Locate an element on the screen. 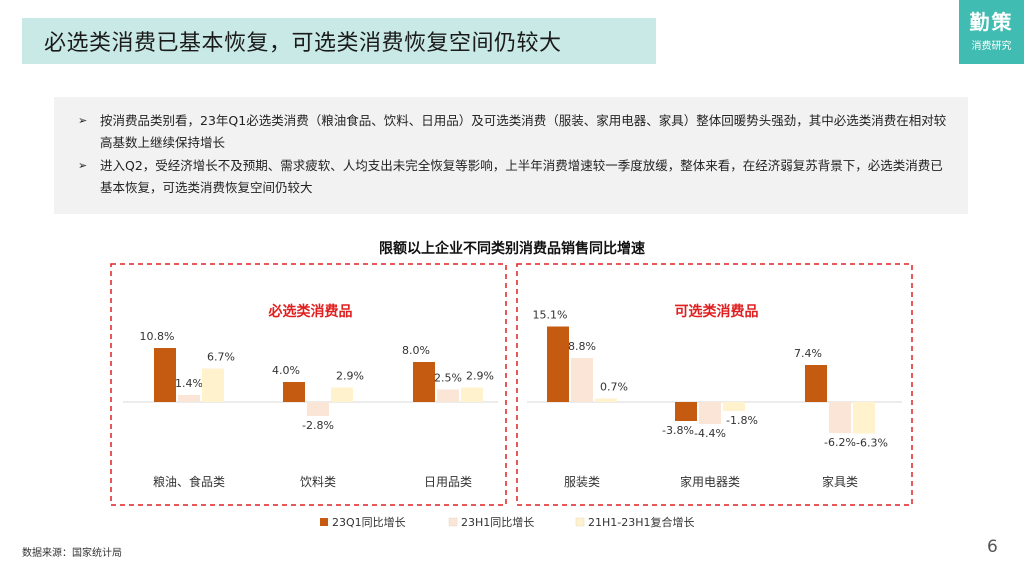 The height and width of the screenshot is (576, 1024). data-source-note: 数据来源：国家统计局 is located at coordinates (72, 553).